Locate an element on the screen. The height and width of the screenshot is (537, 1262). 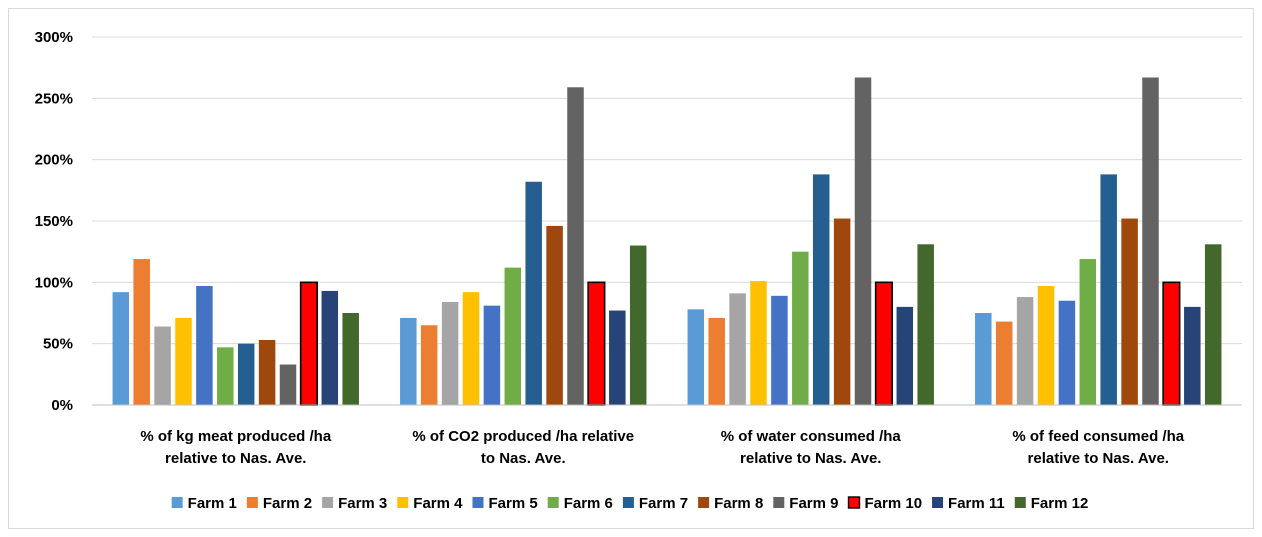
category-label: % of feed consumed /ha is located at coordinates (1098, 436).